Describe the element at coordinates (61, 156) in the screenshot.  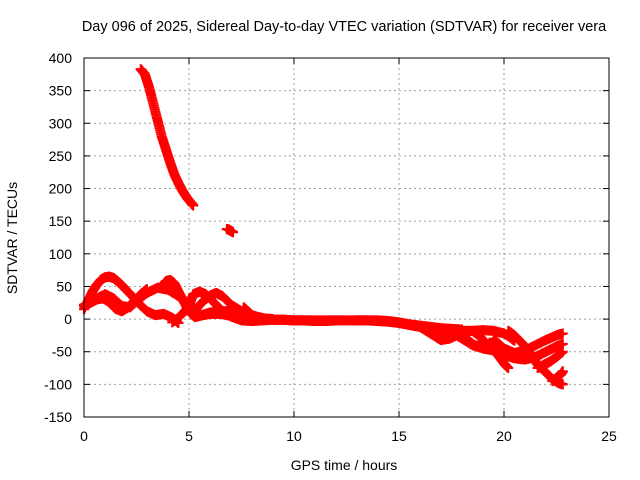
I see `y-tick-label: 250` at that location.